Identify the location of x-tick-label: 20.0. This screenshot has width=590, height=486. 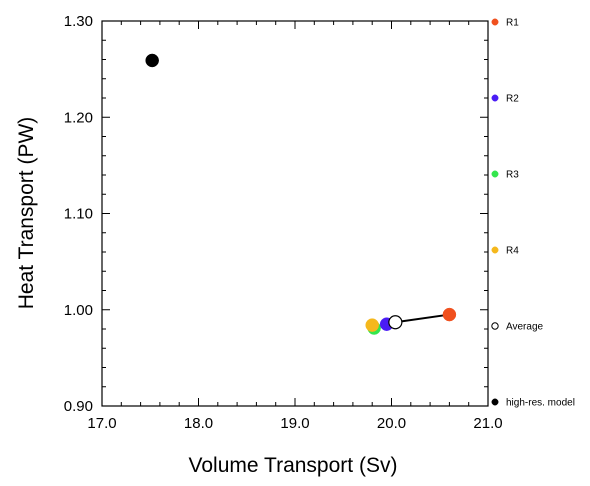
(391, 423).